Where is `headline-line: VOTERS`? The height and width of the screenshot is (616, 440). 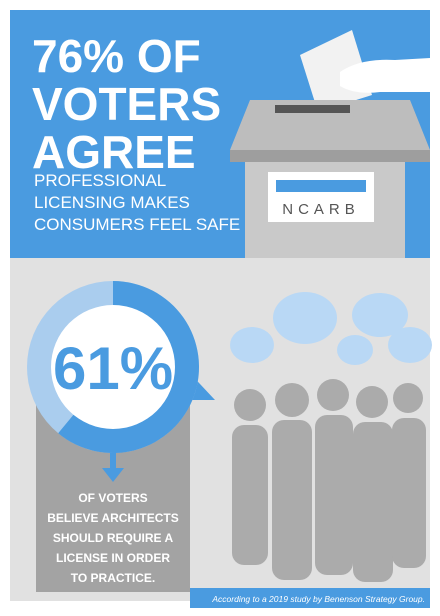
headline-line: VOTERS is located at coordinates (126, 104).